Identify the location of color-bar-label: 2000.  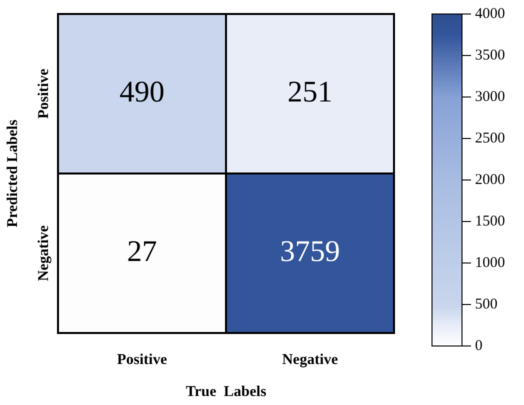
(490, 180).